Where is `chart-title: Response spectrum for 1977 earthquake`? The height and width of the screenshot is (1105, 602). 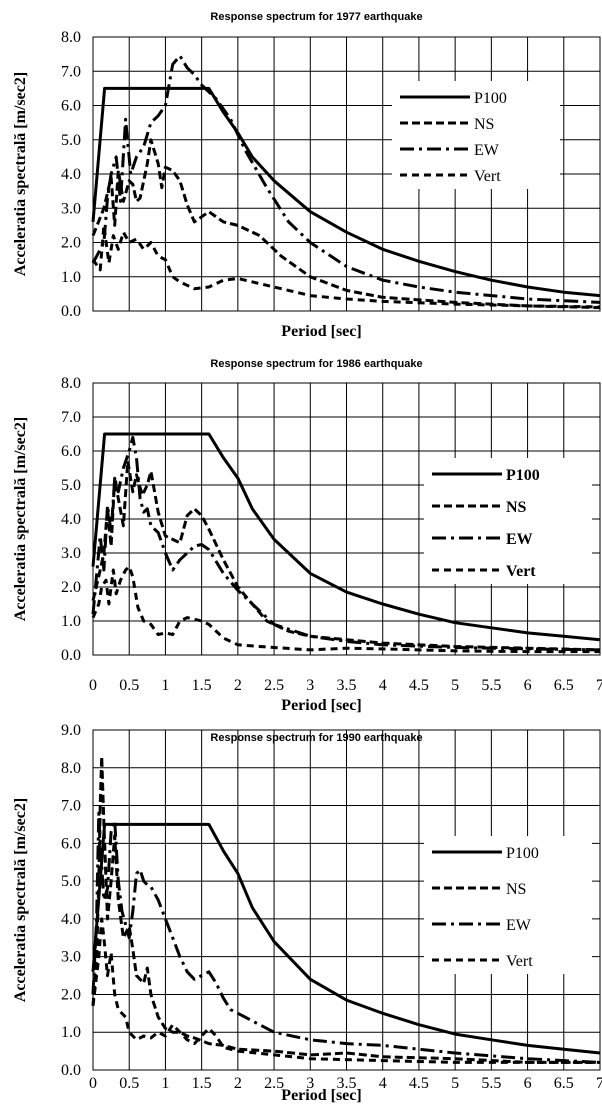
chart-title: Response spectrum for 1977 earthquake is located at coordinates (316, 17).